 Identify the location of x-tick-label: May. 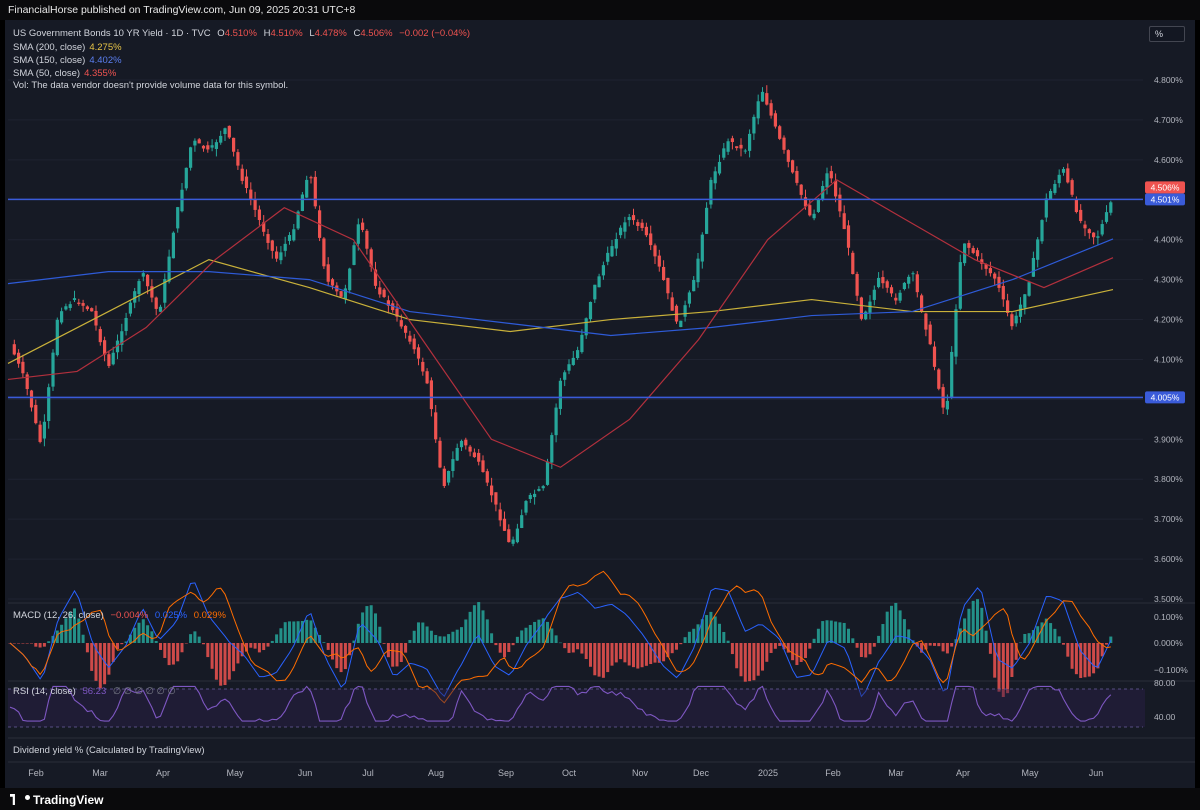
(235, 773).